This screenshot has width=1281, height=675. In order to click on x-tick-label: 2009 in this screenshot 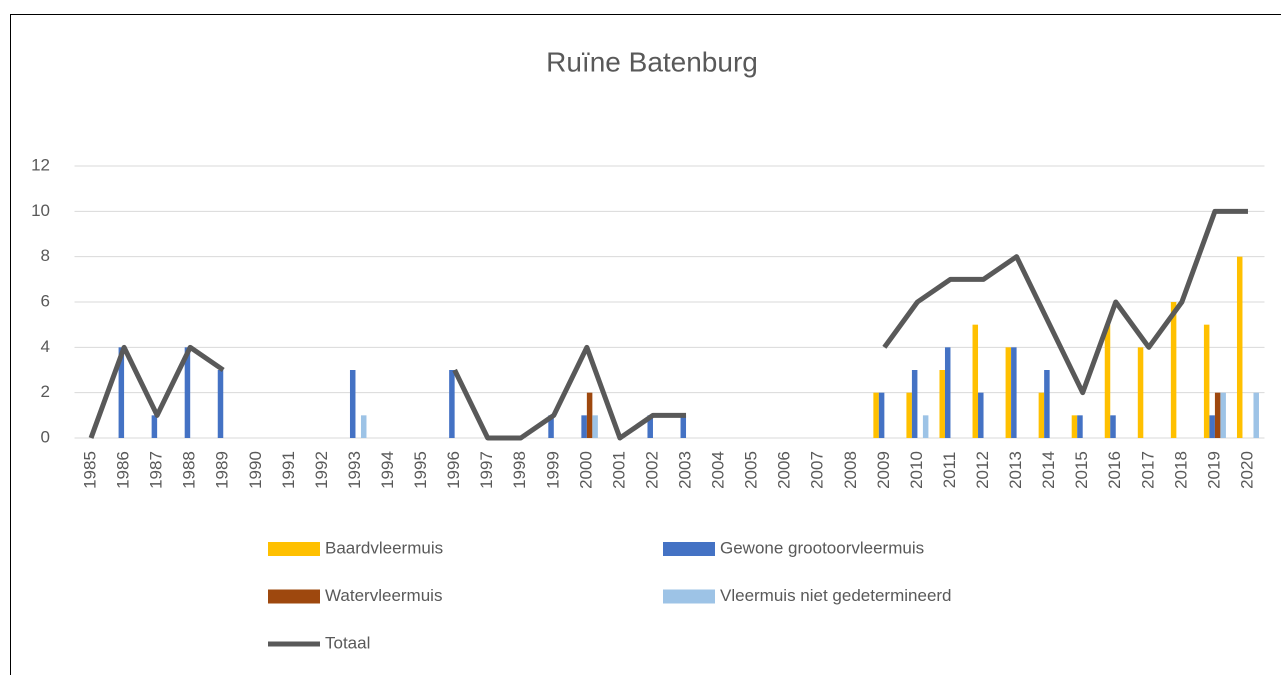, I will do `click(883, 470)`.